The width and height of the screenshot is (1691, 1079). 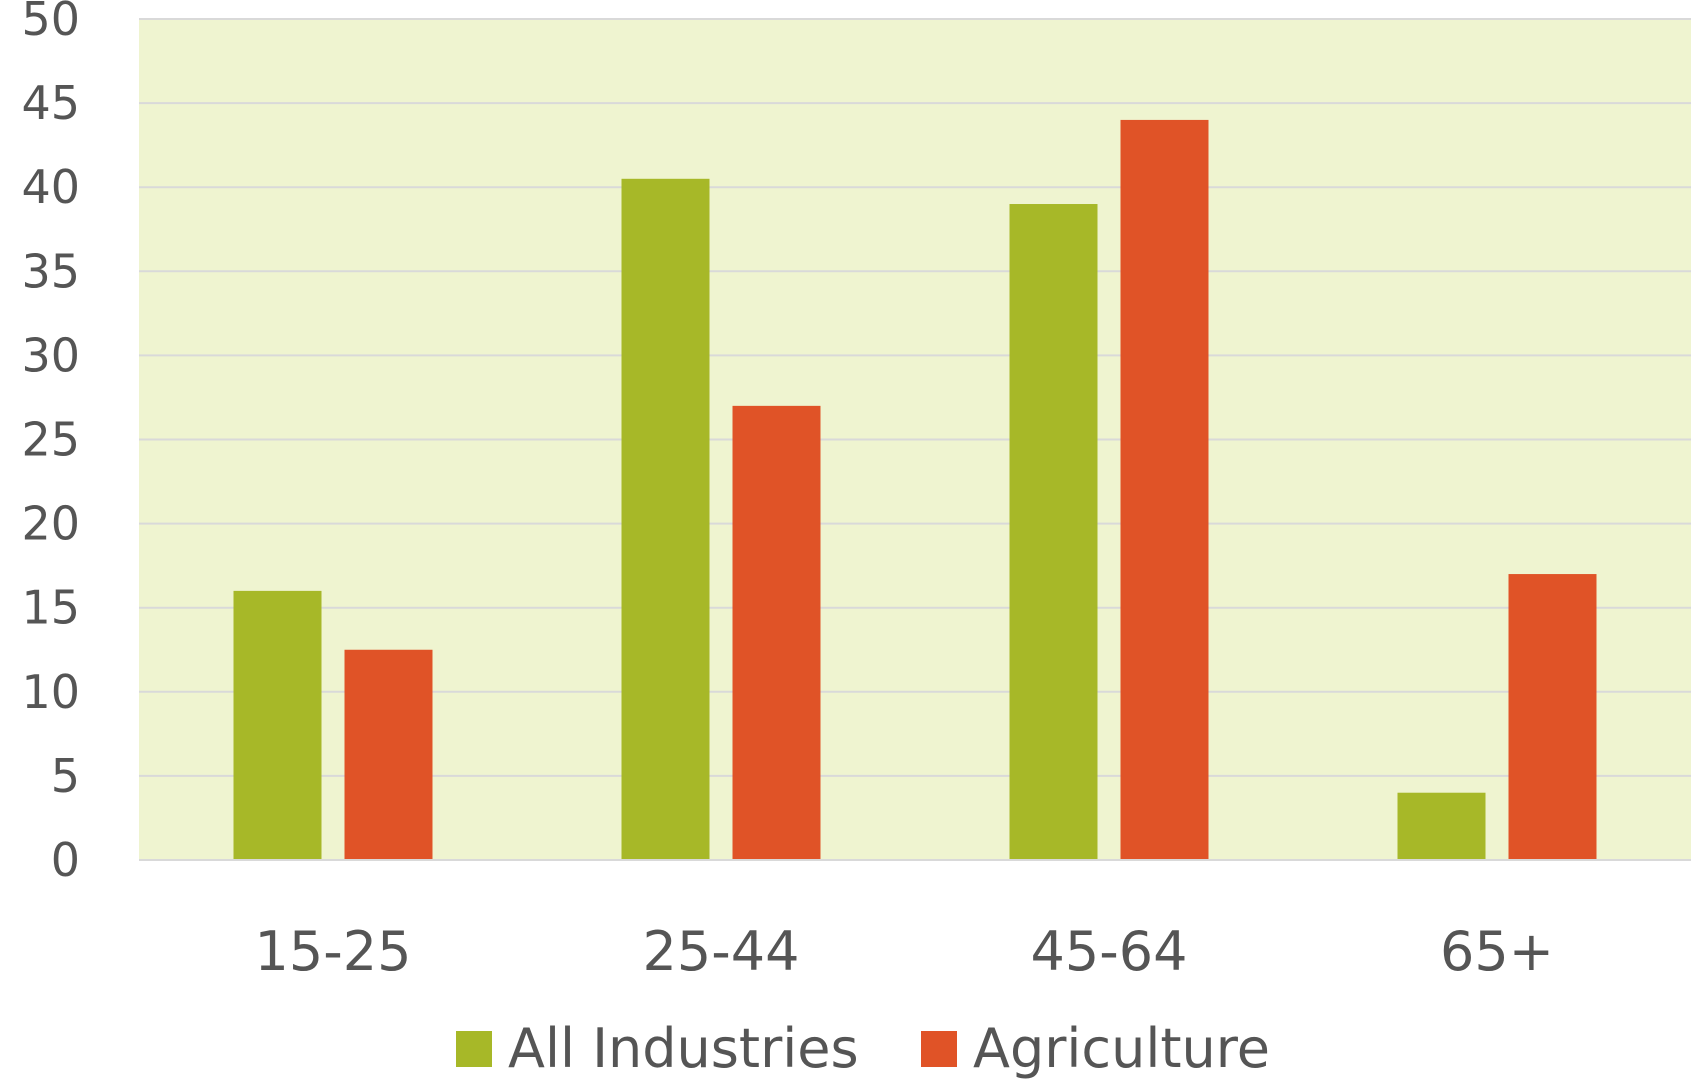 What do you see at coordinates (1441, 826) in the screenshot?
I see `bar-all-industries-65+` at bounding box center [1441, 826].